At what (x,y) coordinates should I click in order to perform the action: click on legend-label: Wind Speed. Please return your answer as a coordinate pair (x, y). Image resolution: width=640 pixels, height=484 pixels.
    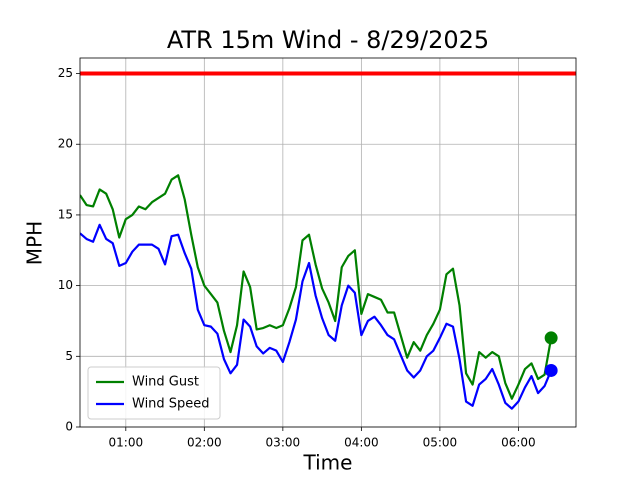
    Looking at the image, I should click on (171, 404).